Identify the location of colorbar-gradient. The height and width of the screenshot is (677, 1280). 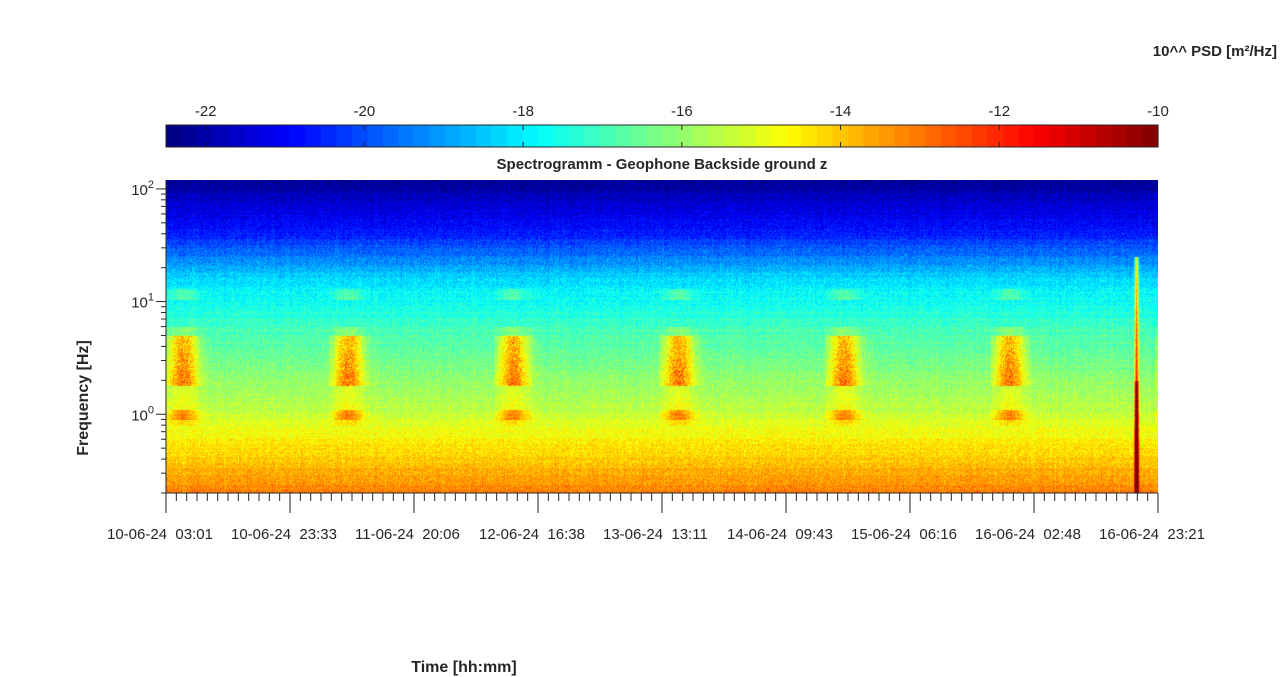
(662, 136).